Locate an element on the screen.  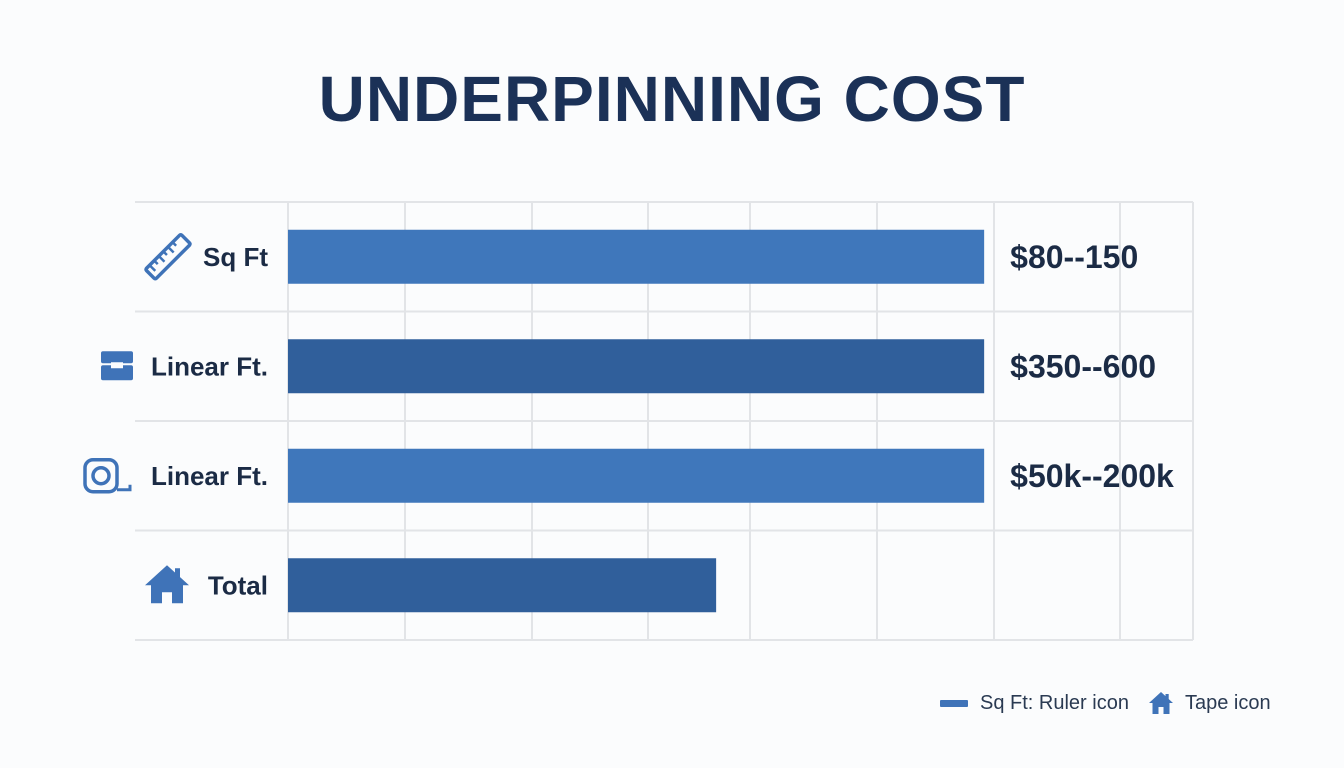
legend-label-1: Sq Ft: Ruler icon is located at coordinates (1054, 702).